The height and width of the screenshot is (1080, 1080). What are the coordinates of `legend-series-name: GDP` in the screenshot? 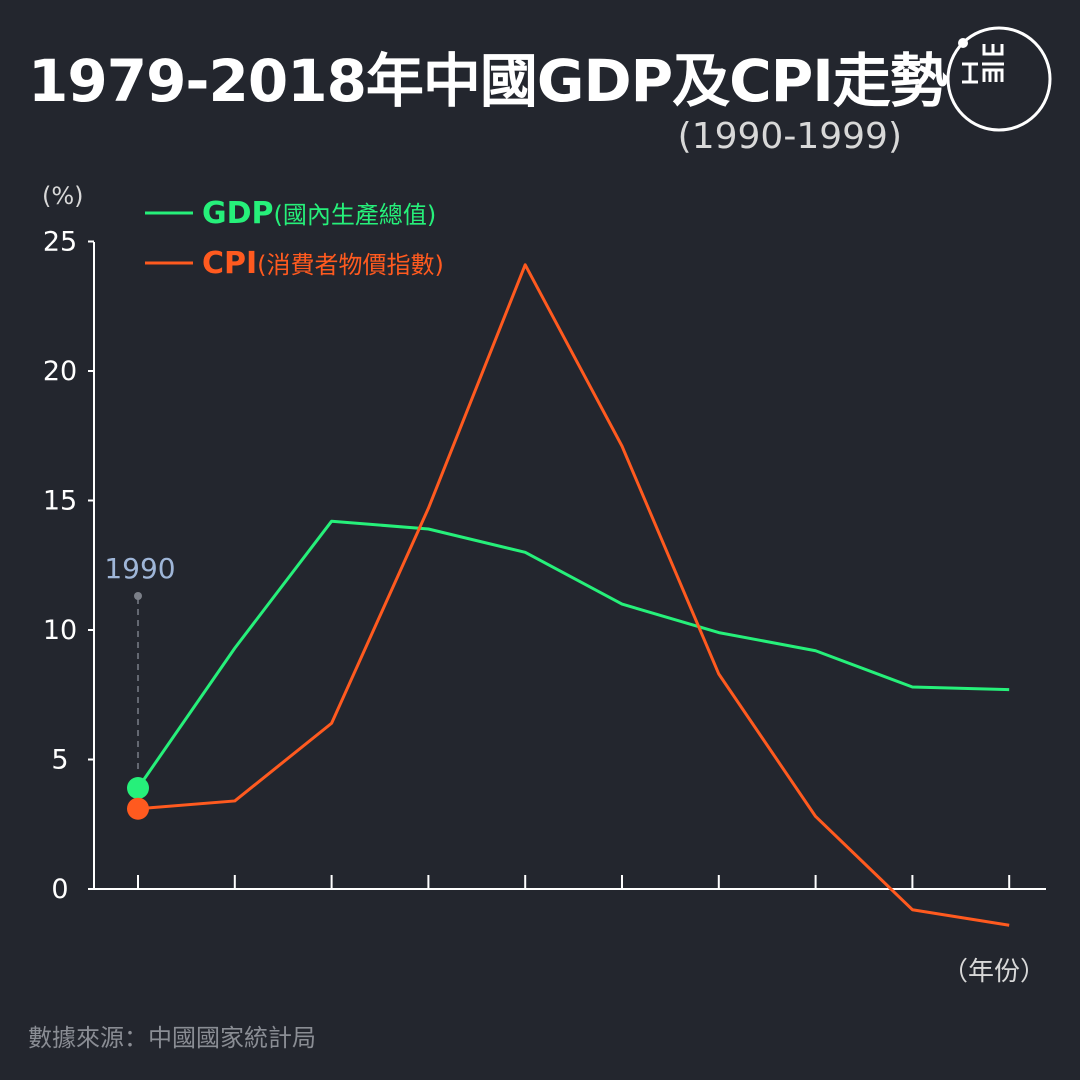 It's located at (238, 213).